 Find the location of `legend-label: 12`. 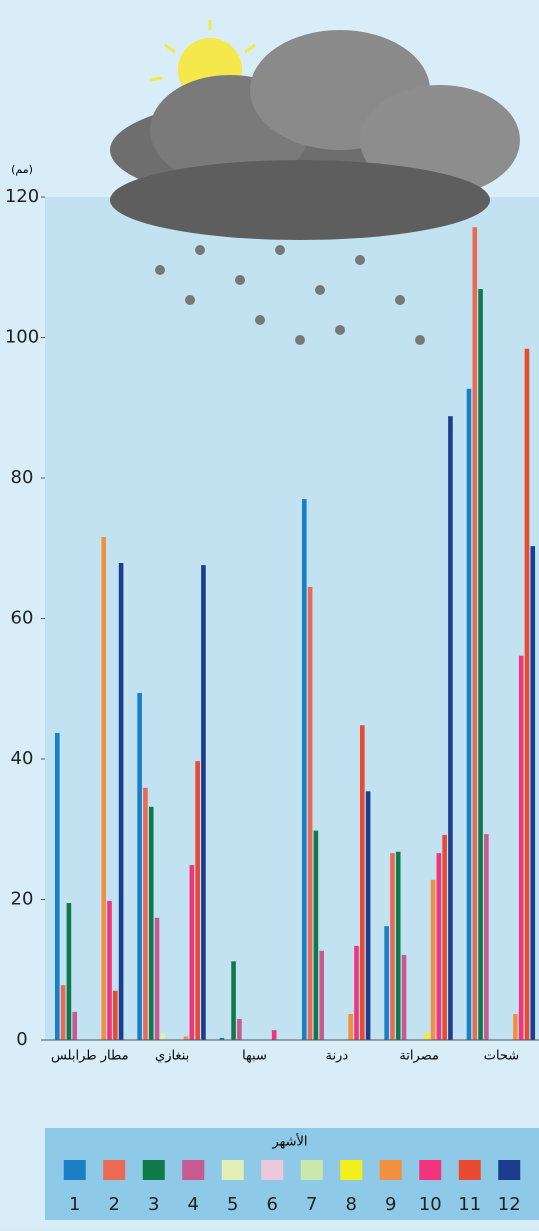

legend-label: 12 is located at coordinates (509, 1204).